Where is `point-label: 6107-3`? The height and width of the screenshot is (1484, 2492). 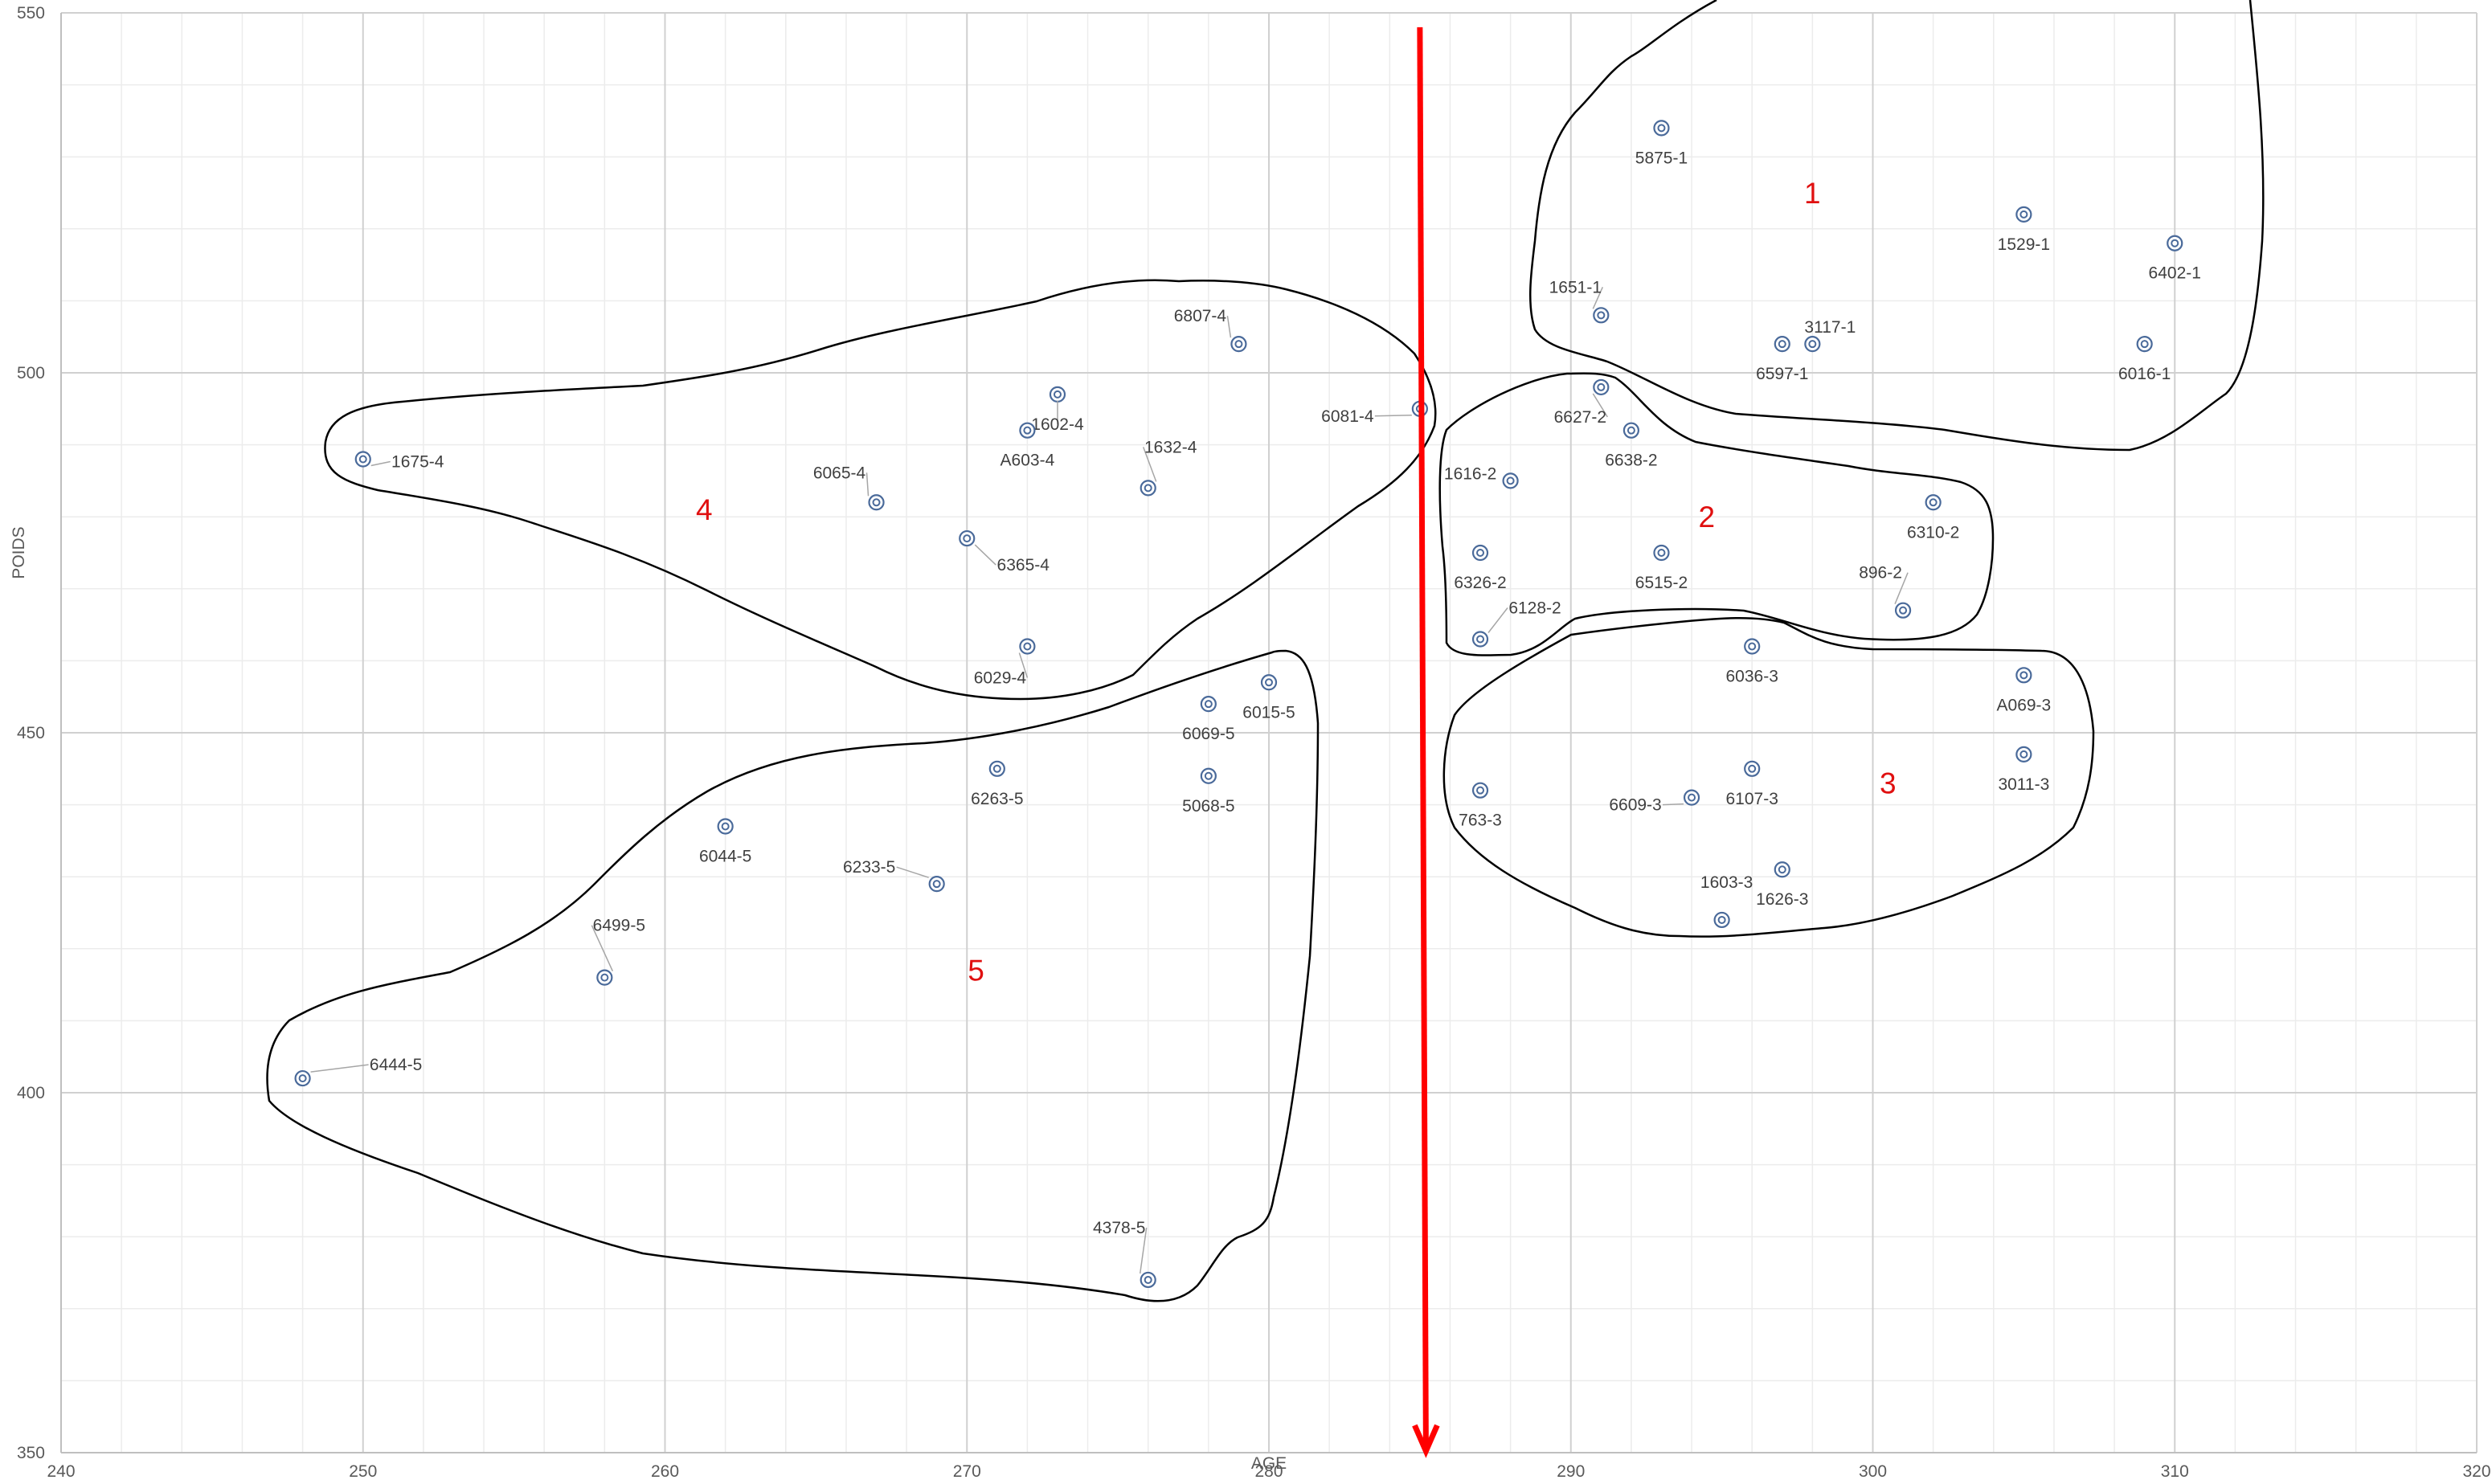
point-label: 6107-3 is located at coordinates (1752, 799).